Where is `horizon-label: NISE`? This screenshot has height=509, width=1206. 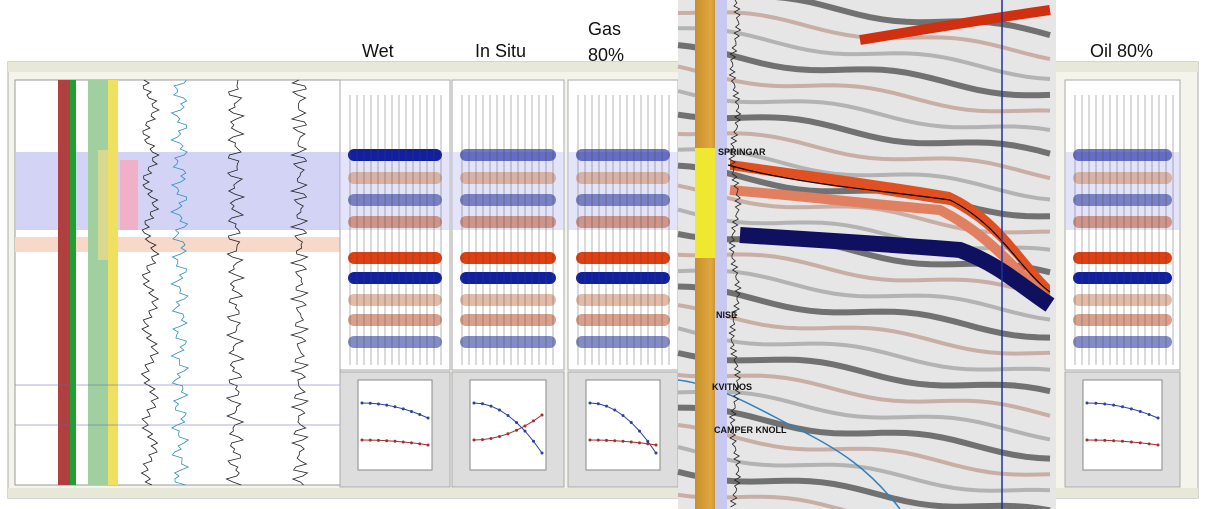
horizon-label: NISE is located at coordinates (726, 315).